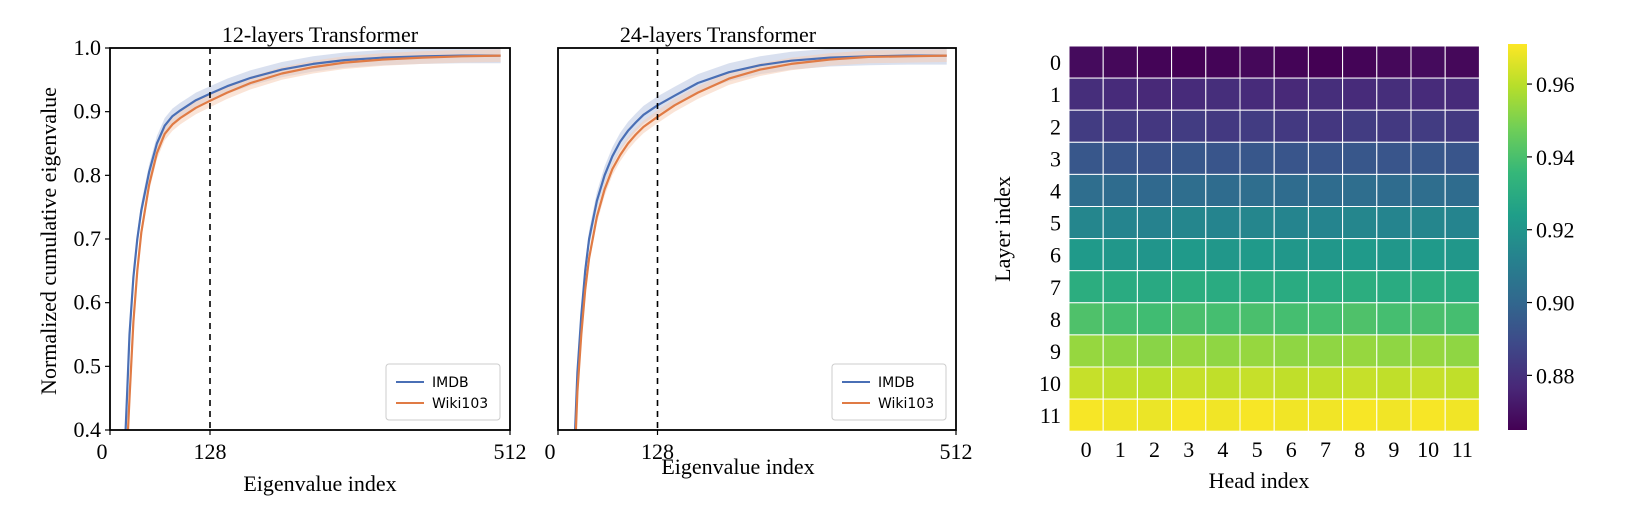 The height and width of the screenshot is (512, 1626). I want to click on y-tick-label: 0, so click(1055, 62).